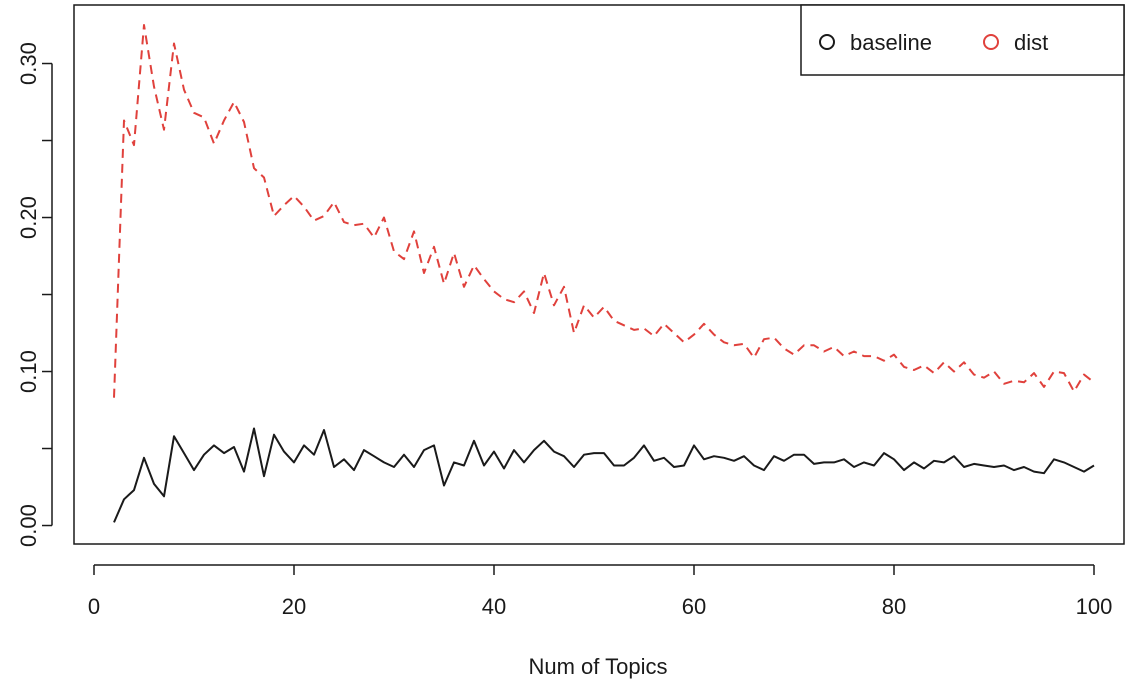  I want to click on x-tick-label: 20, so click(294, 606).